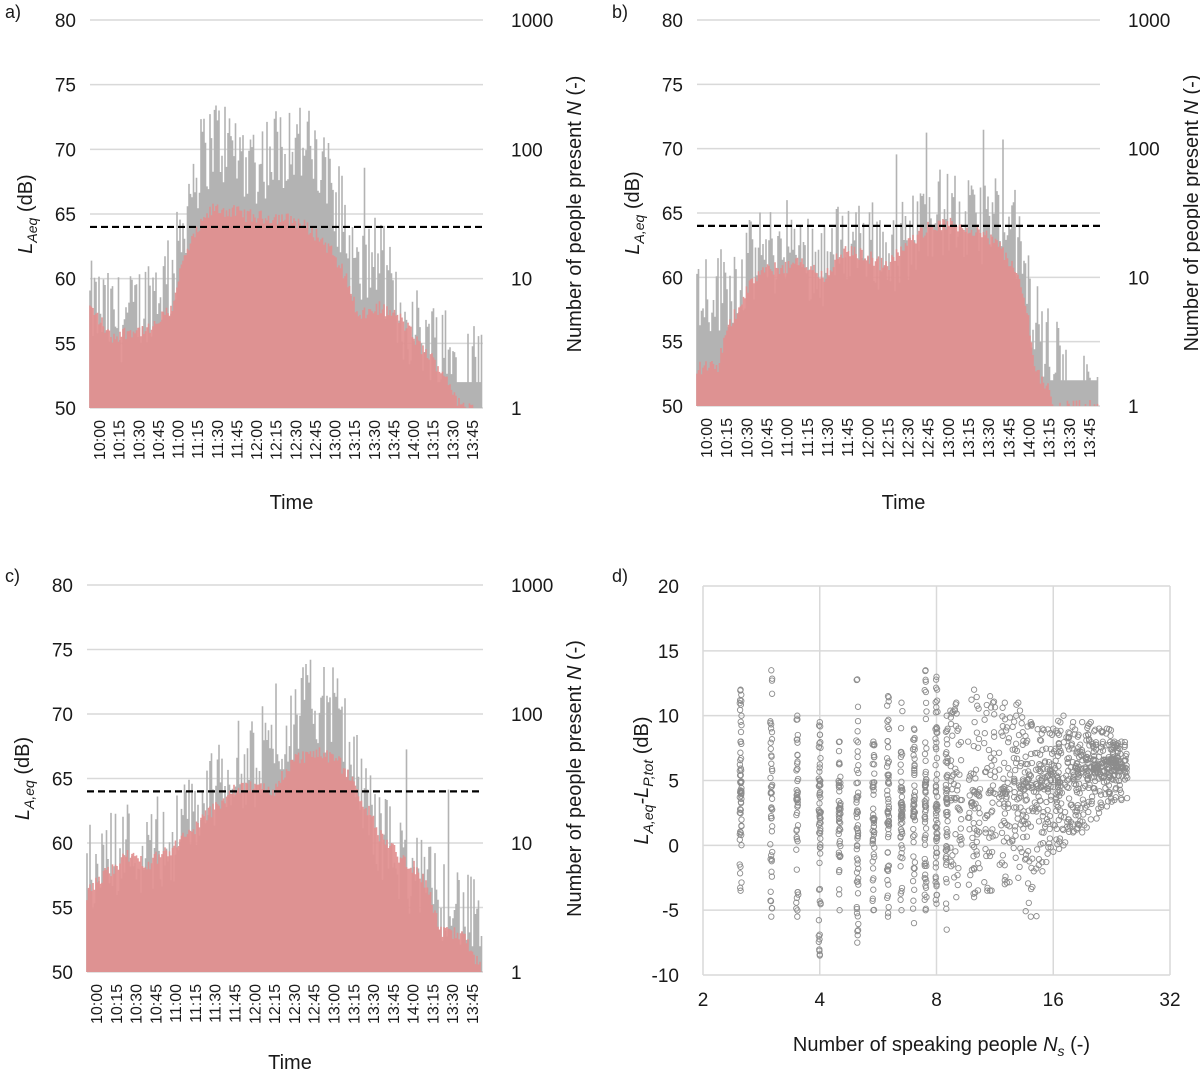 The image size is (1200, 1075). I want to click on y2-axis-title-text: Number of people present, so click(1190, 233).